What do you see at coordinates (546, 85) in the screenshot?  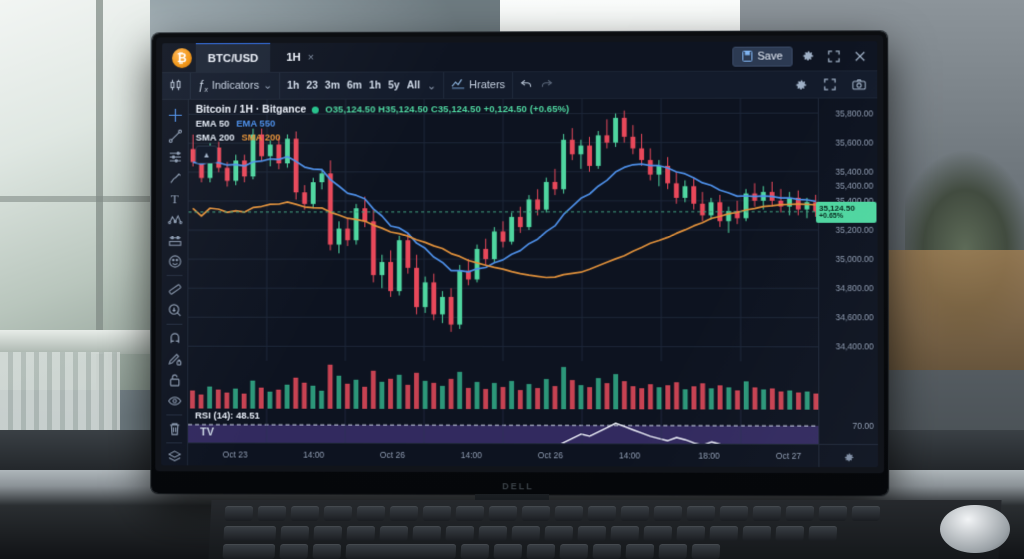 I see `redo-icon` at bounding box center [546, 85].